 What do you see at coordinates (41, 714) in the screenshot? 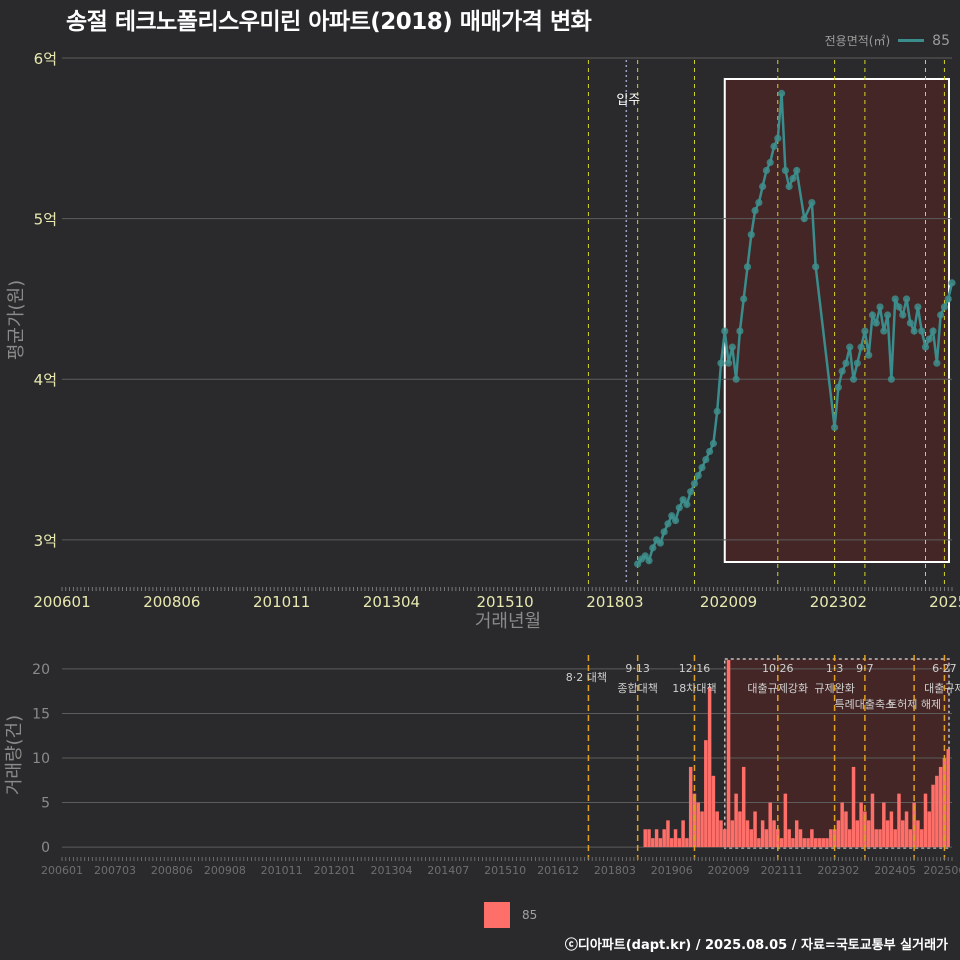
I see `y-tick-label-bottom: 15` at bounding box center [41, 714].